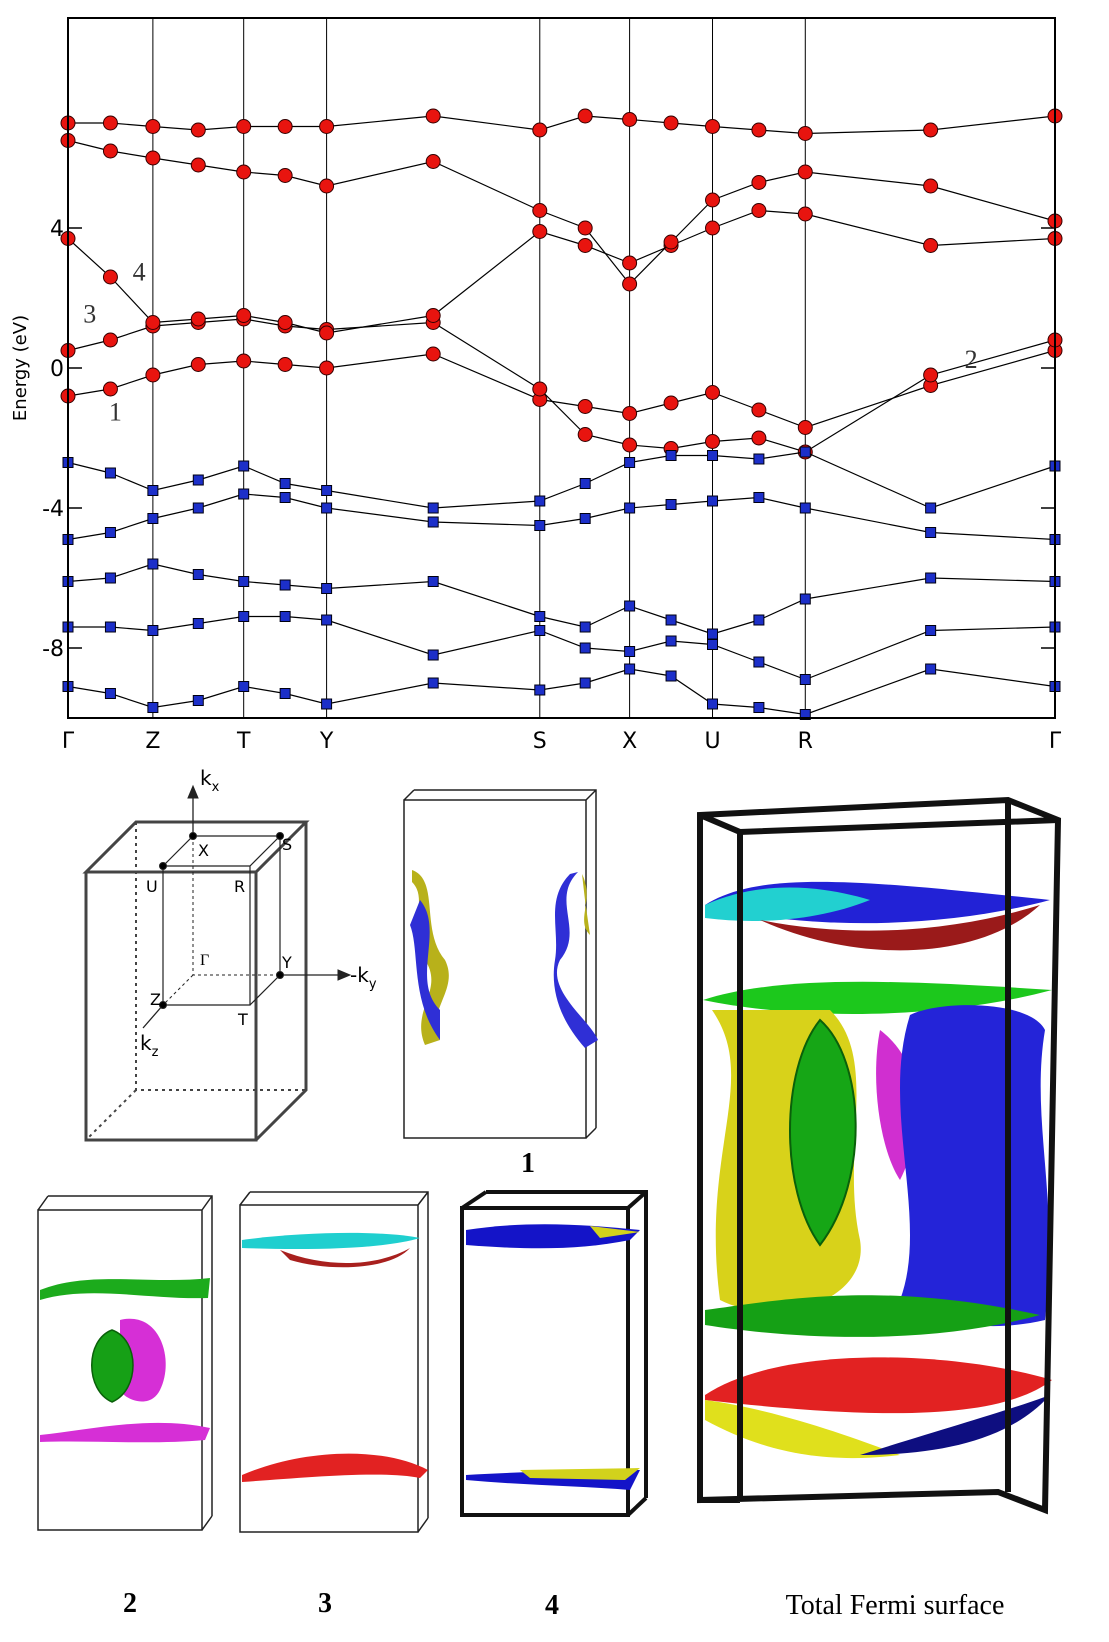  Describe the element at coordinates (895, 1605) in the screenshot. I see `panel-label: Total Fermi surface` at that location.